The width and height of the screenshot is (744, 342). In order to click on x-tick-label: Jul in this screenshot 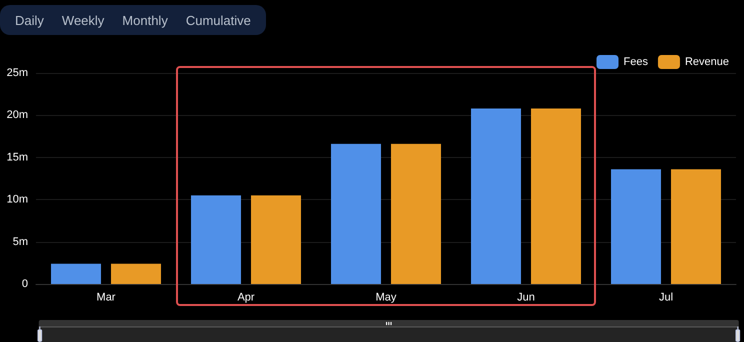, I will do `click(666, 298)`.